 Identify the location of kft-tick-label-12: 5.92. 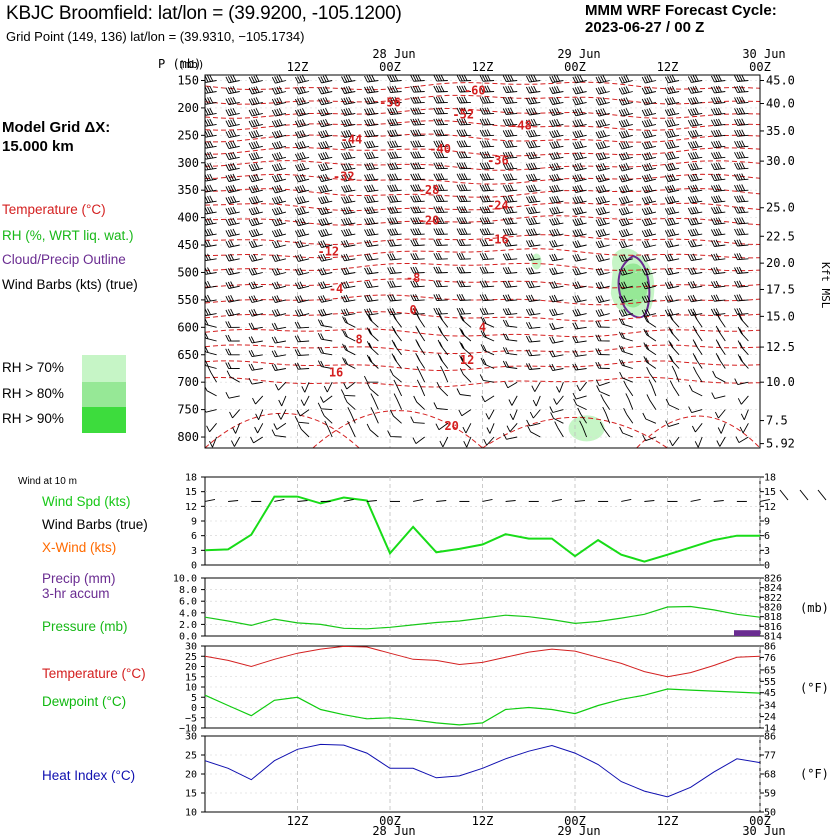
(780, 444).